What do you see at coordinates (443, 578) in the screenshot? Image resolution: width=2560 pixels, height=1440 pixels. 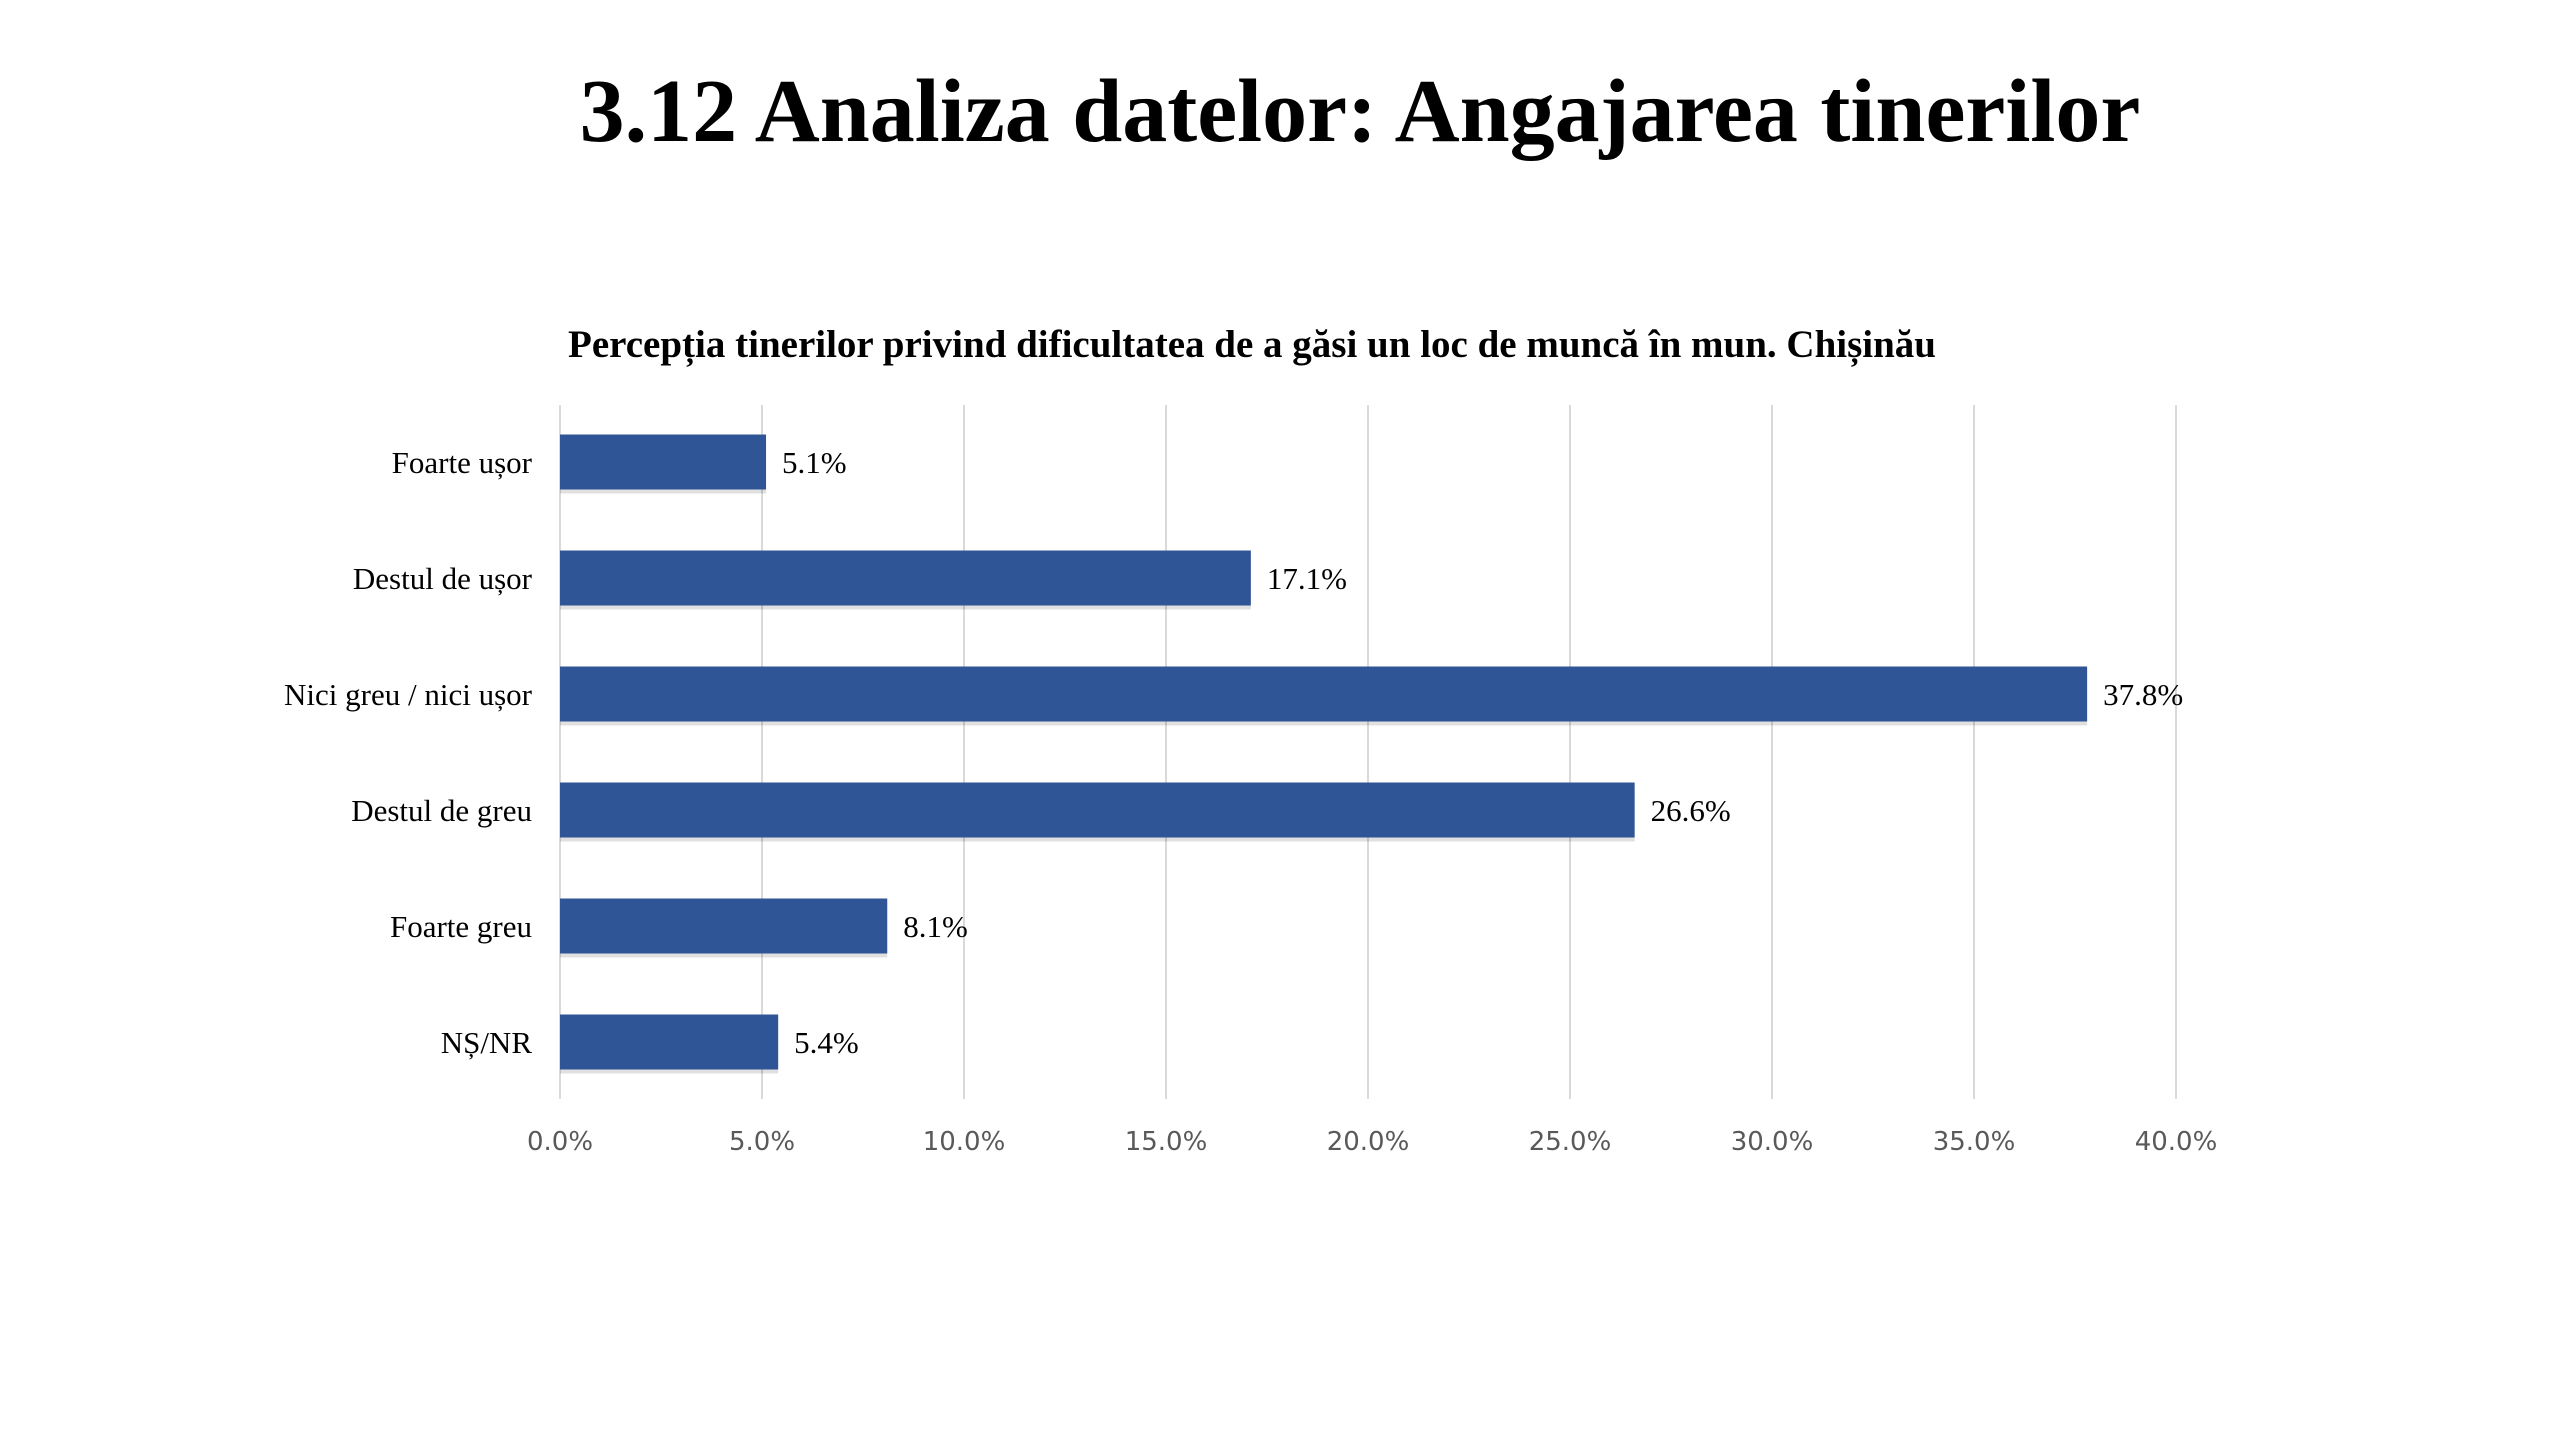 I see `category-label: Destul de ușor` at bounding box center [443, 578].